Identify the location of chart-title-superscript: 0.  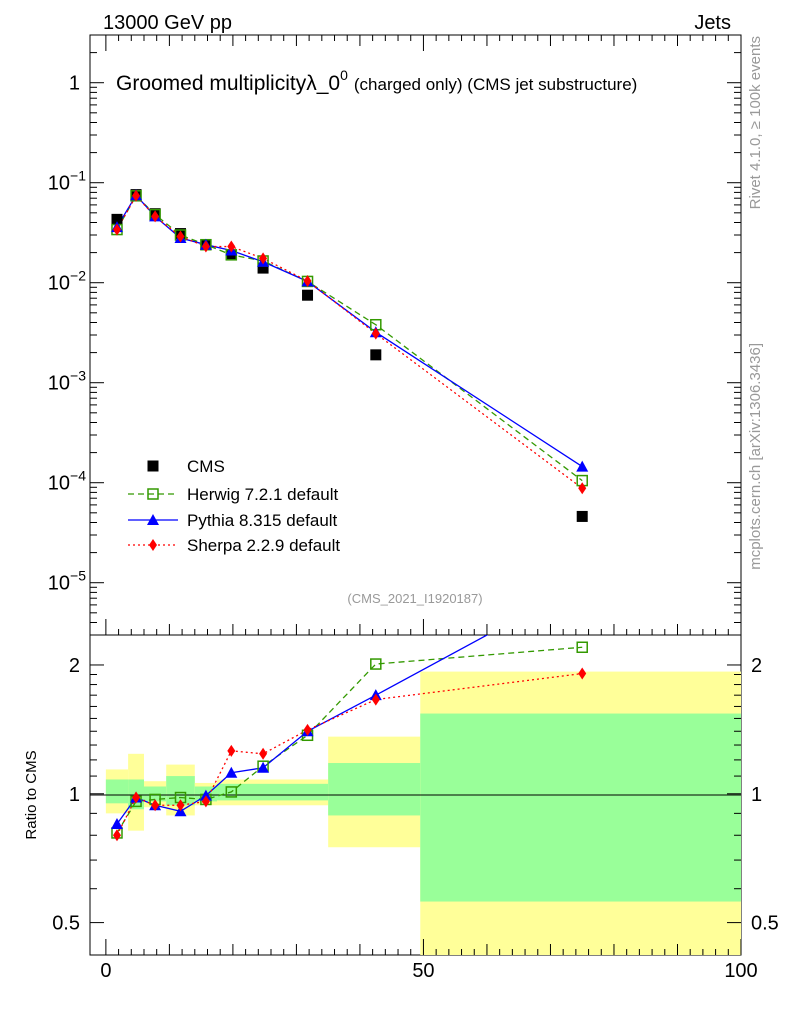
(344, 75).